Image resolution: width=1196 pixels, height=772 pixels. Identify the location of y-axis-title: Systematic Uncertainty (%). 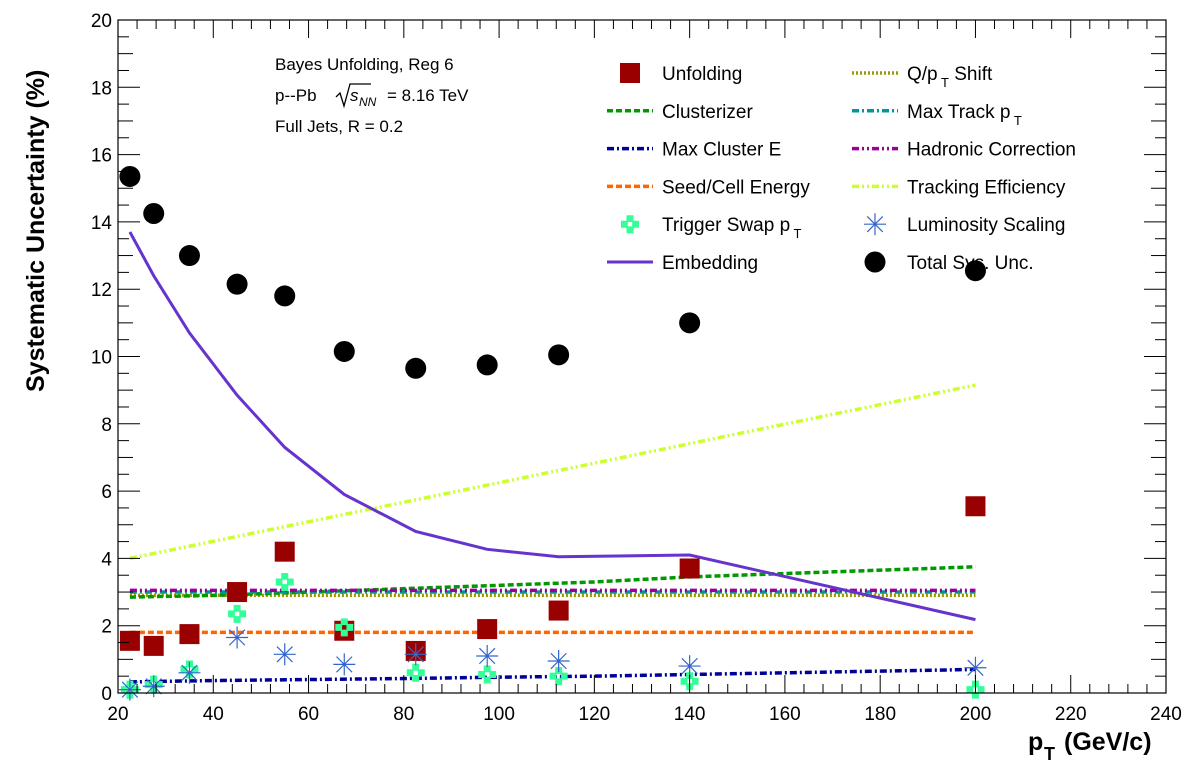
(36, 231).